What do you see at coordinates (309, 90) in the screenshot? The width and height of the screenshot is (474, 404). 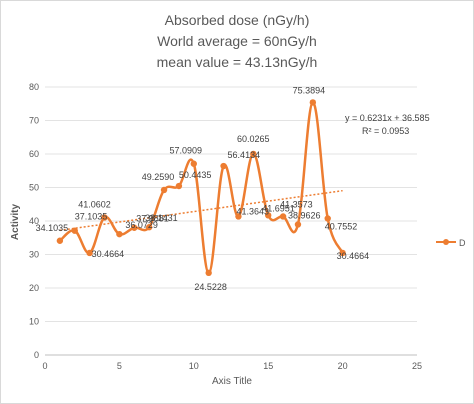 I see `data-label: 75.3894` at bounding box center [309, 90].